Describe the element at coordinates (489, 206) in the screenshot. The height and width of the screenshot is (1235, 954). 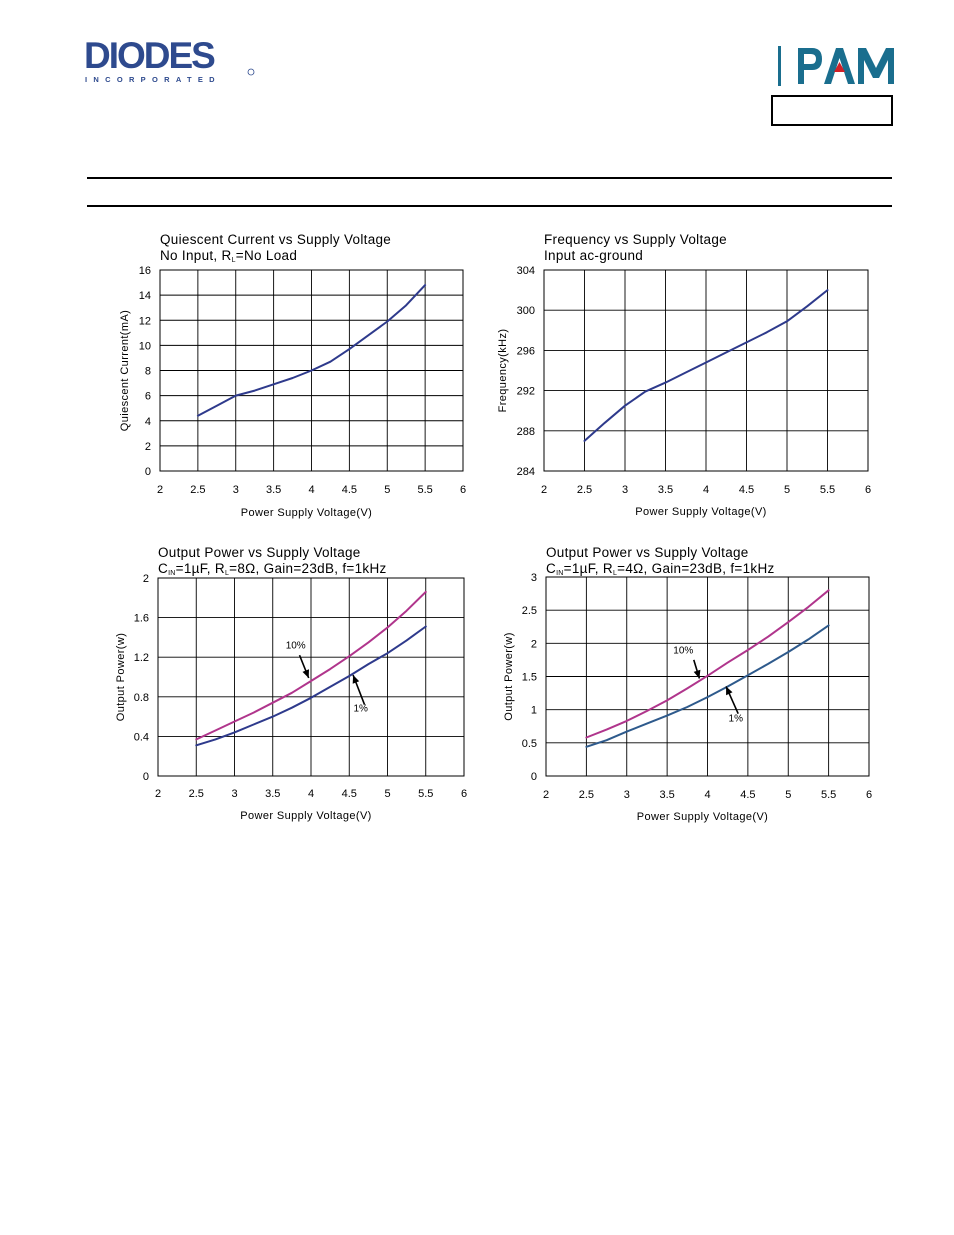
I see `header-rule-bottom` at that location.